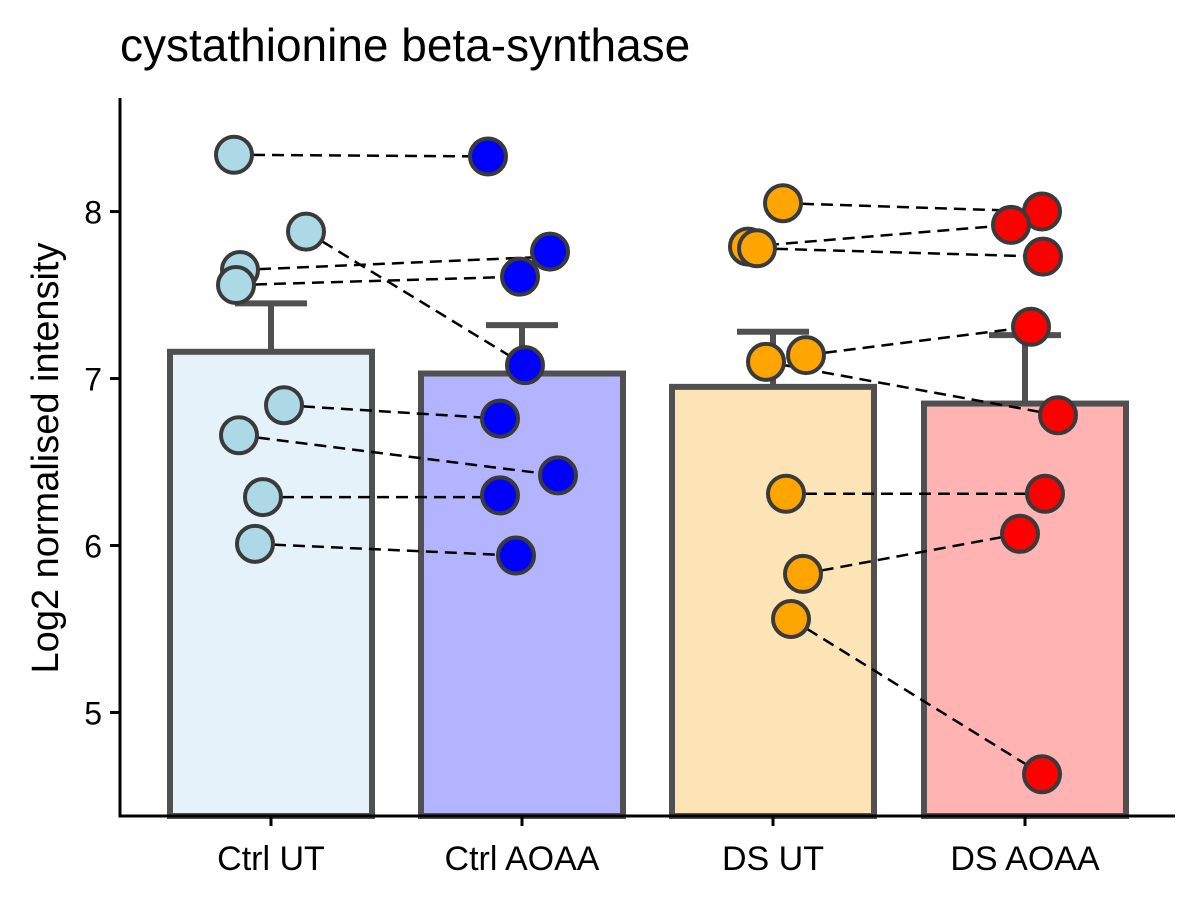 This screenshot has width=1200, height=905. What do you see at coordinates (271, 859) in the screenshot?
I see `x-tick-label-0: Ctrl UT` at bounding box center [271, 859].